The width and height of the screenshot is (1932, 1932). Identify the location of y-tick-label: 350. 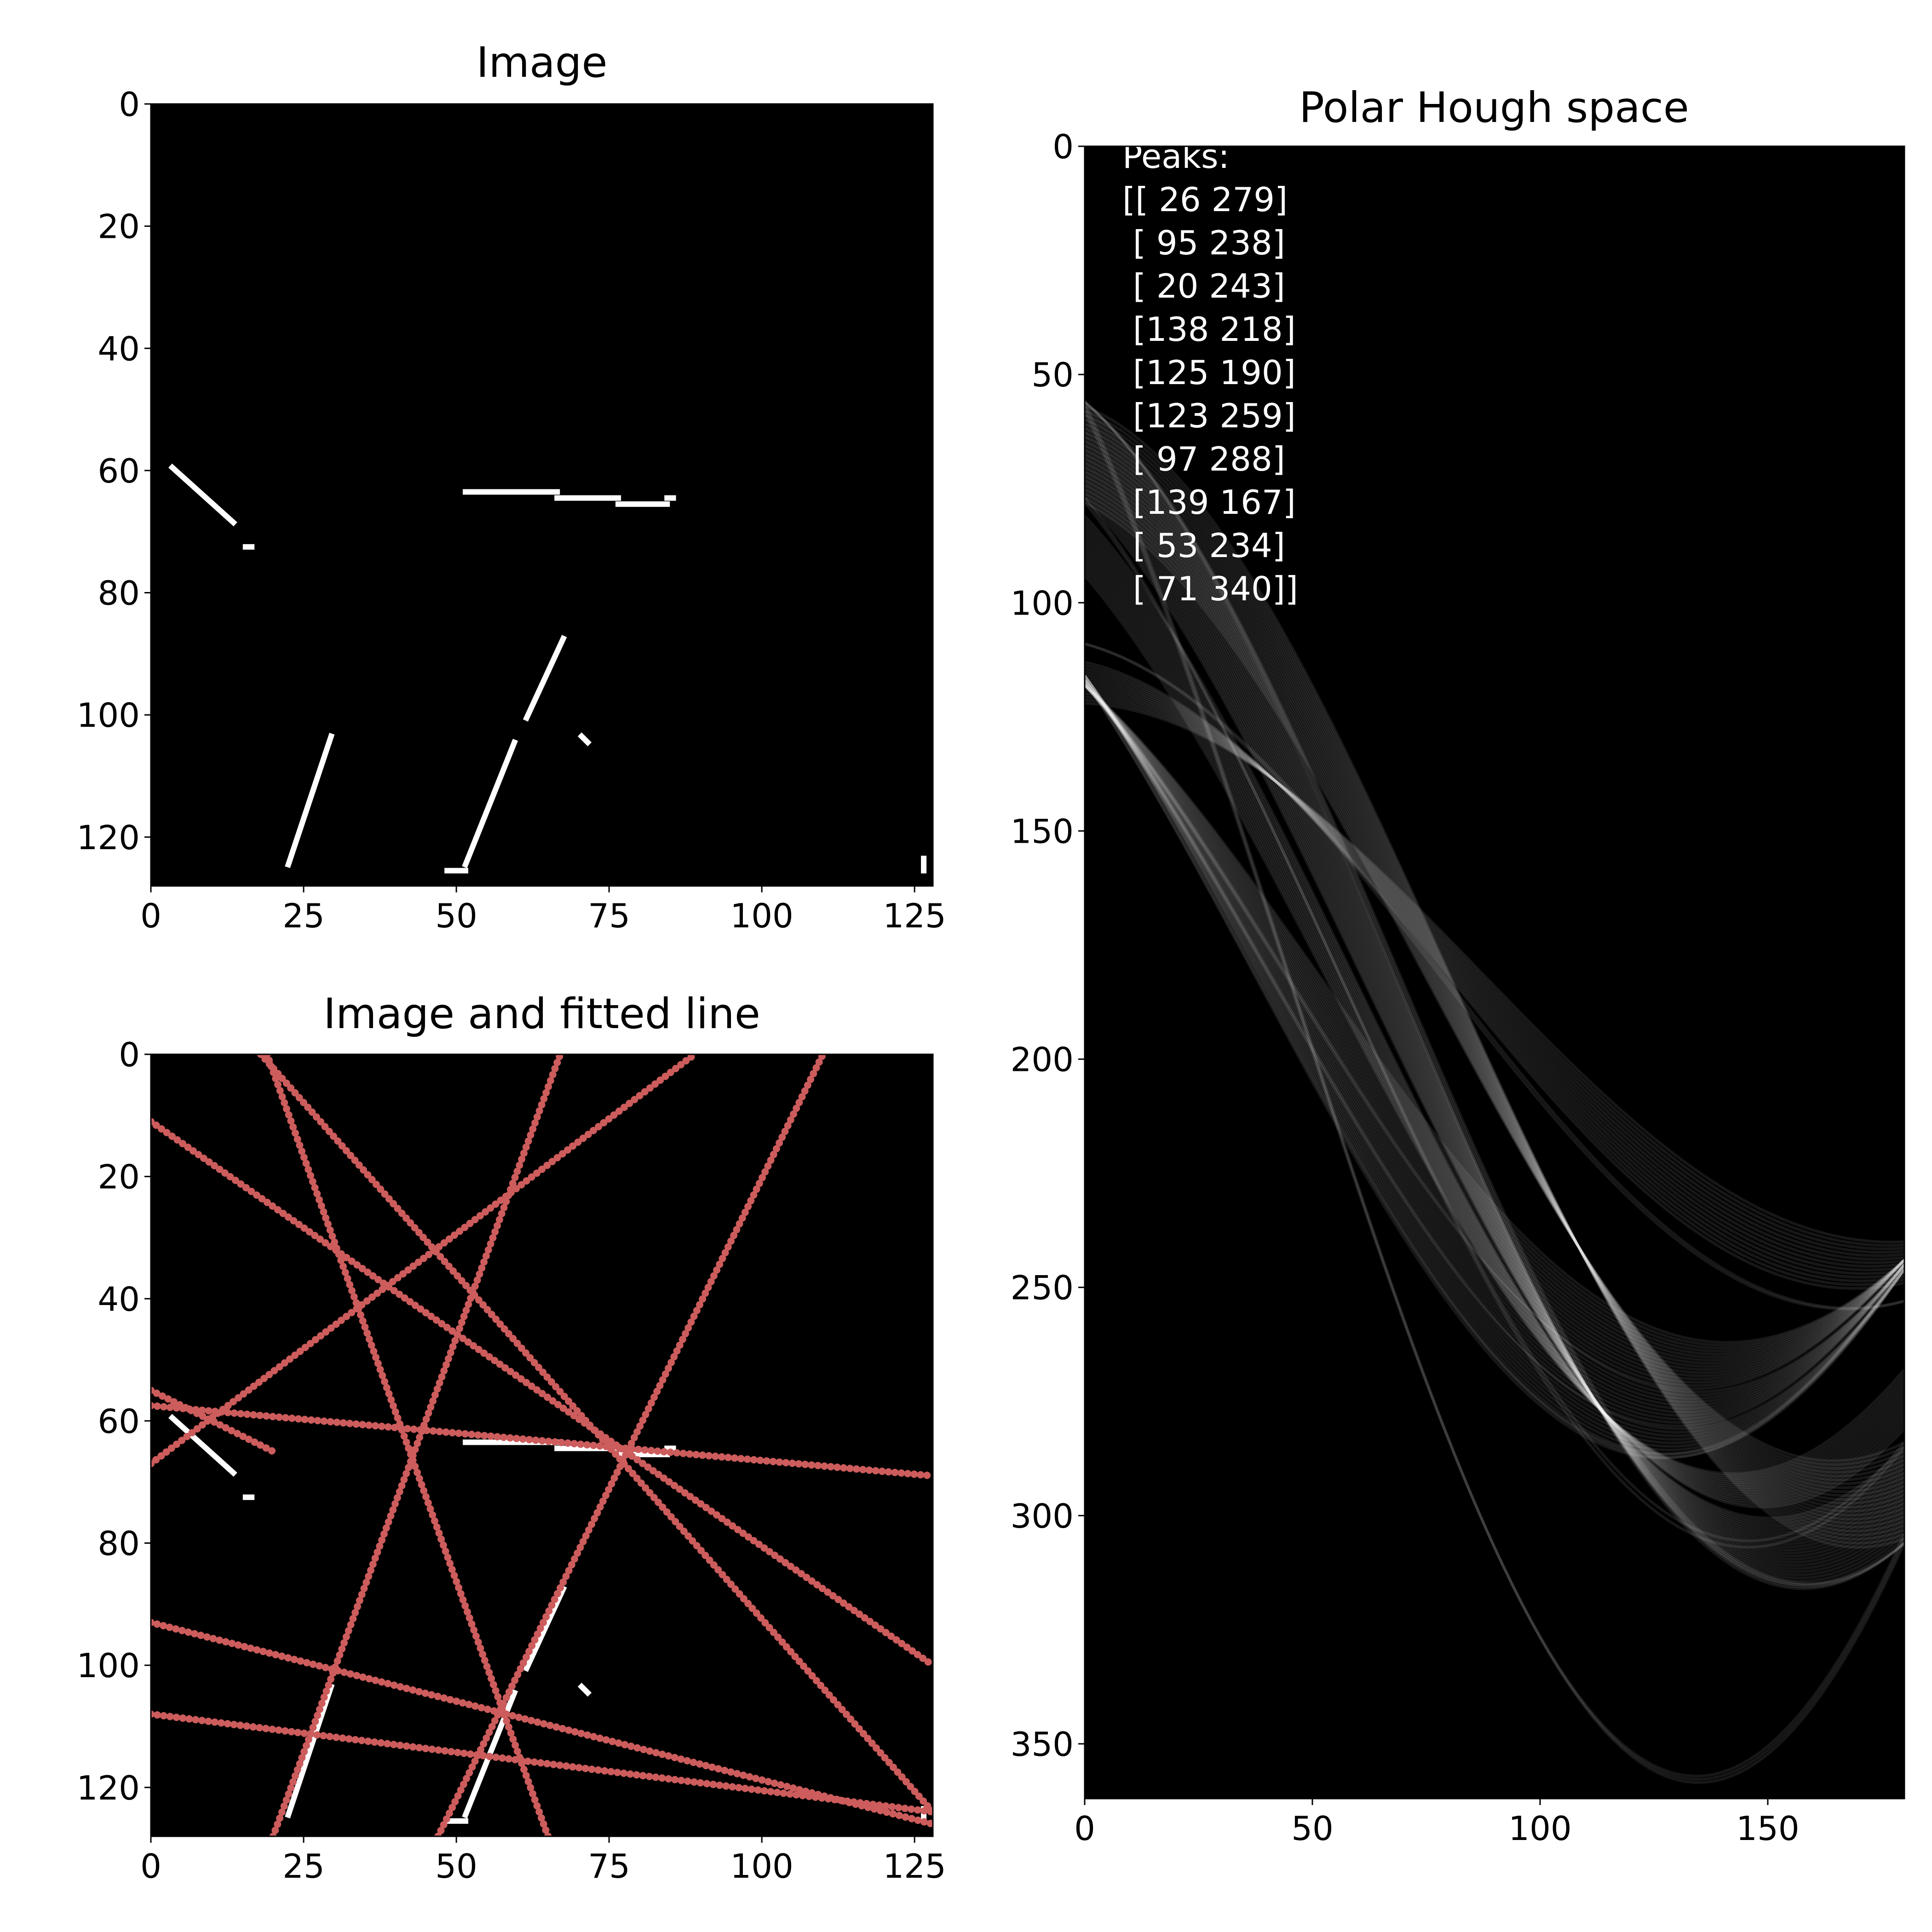
(1042, 1744).